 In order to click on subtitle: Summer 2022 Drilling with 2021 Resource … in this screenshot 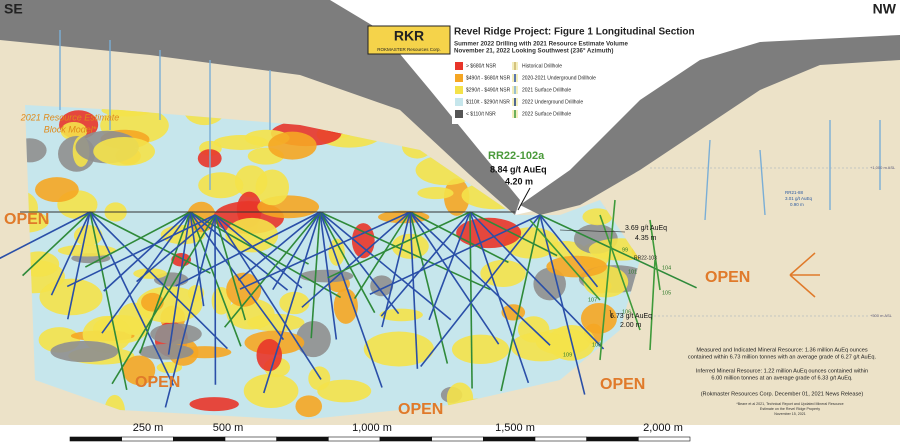, I will do `click(541, 44)`.